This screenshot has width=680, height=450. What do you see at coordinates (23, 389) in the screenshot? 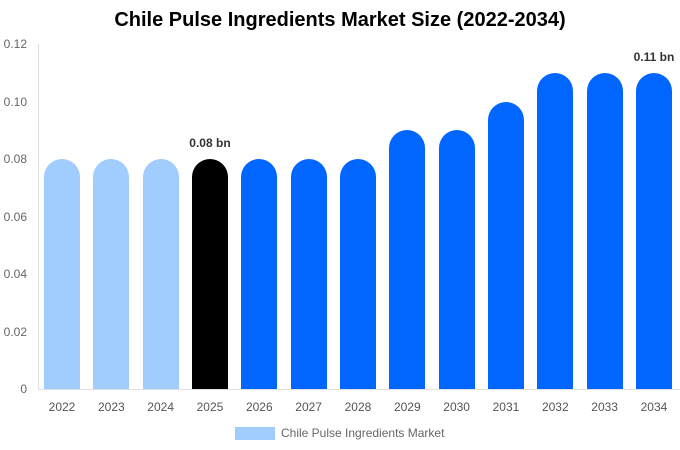
I see `y-tick-label: 0` at bounding box center [23, 389].